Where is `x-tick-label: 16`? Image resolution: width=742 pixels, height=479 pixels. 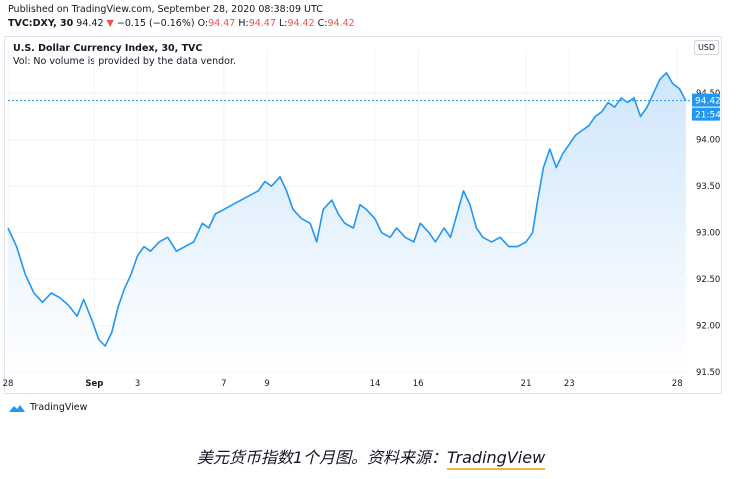 x-tick-label: 16 is located at coordinates (418, 384).